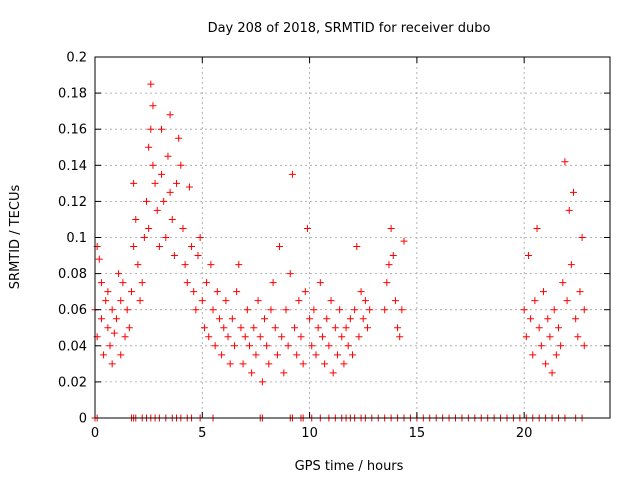 The image size is (640, 480). Describe the element at coordinates (309, 433) in the screenshot. I see `x-tick-label: 10` at that location.